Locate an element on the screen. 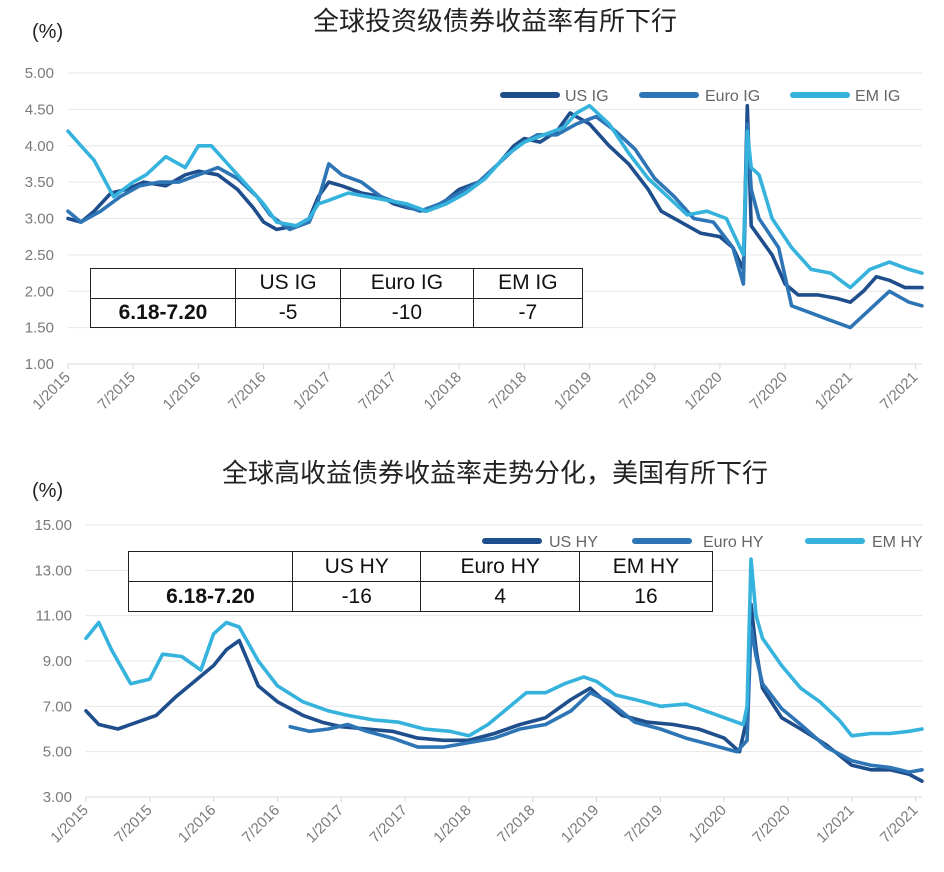 This screenshot has height=872, width=944. chart1-legend-label-us-ig: US IG is located at coordinates (587, 96).